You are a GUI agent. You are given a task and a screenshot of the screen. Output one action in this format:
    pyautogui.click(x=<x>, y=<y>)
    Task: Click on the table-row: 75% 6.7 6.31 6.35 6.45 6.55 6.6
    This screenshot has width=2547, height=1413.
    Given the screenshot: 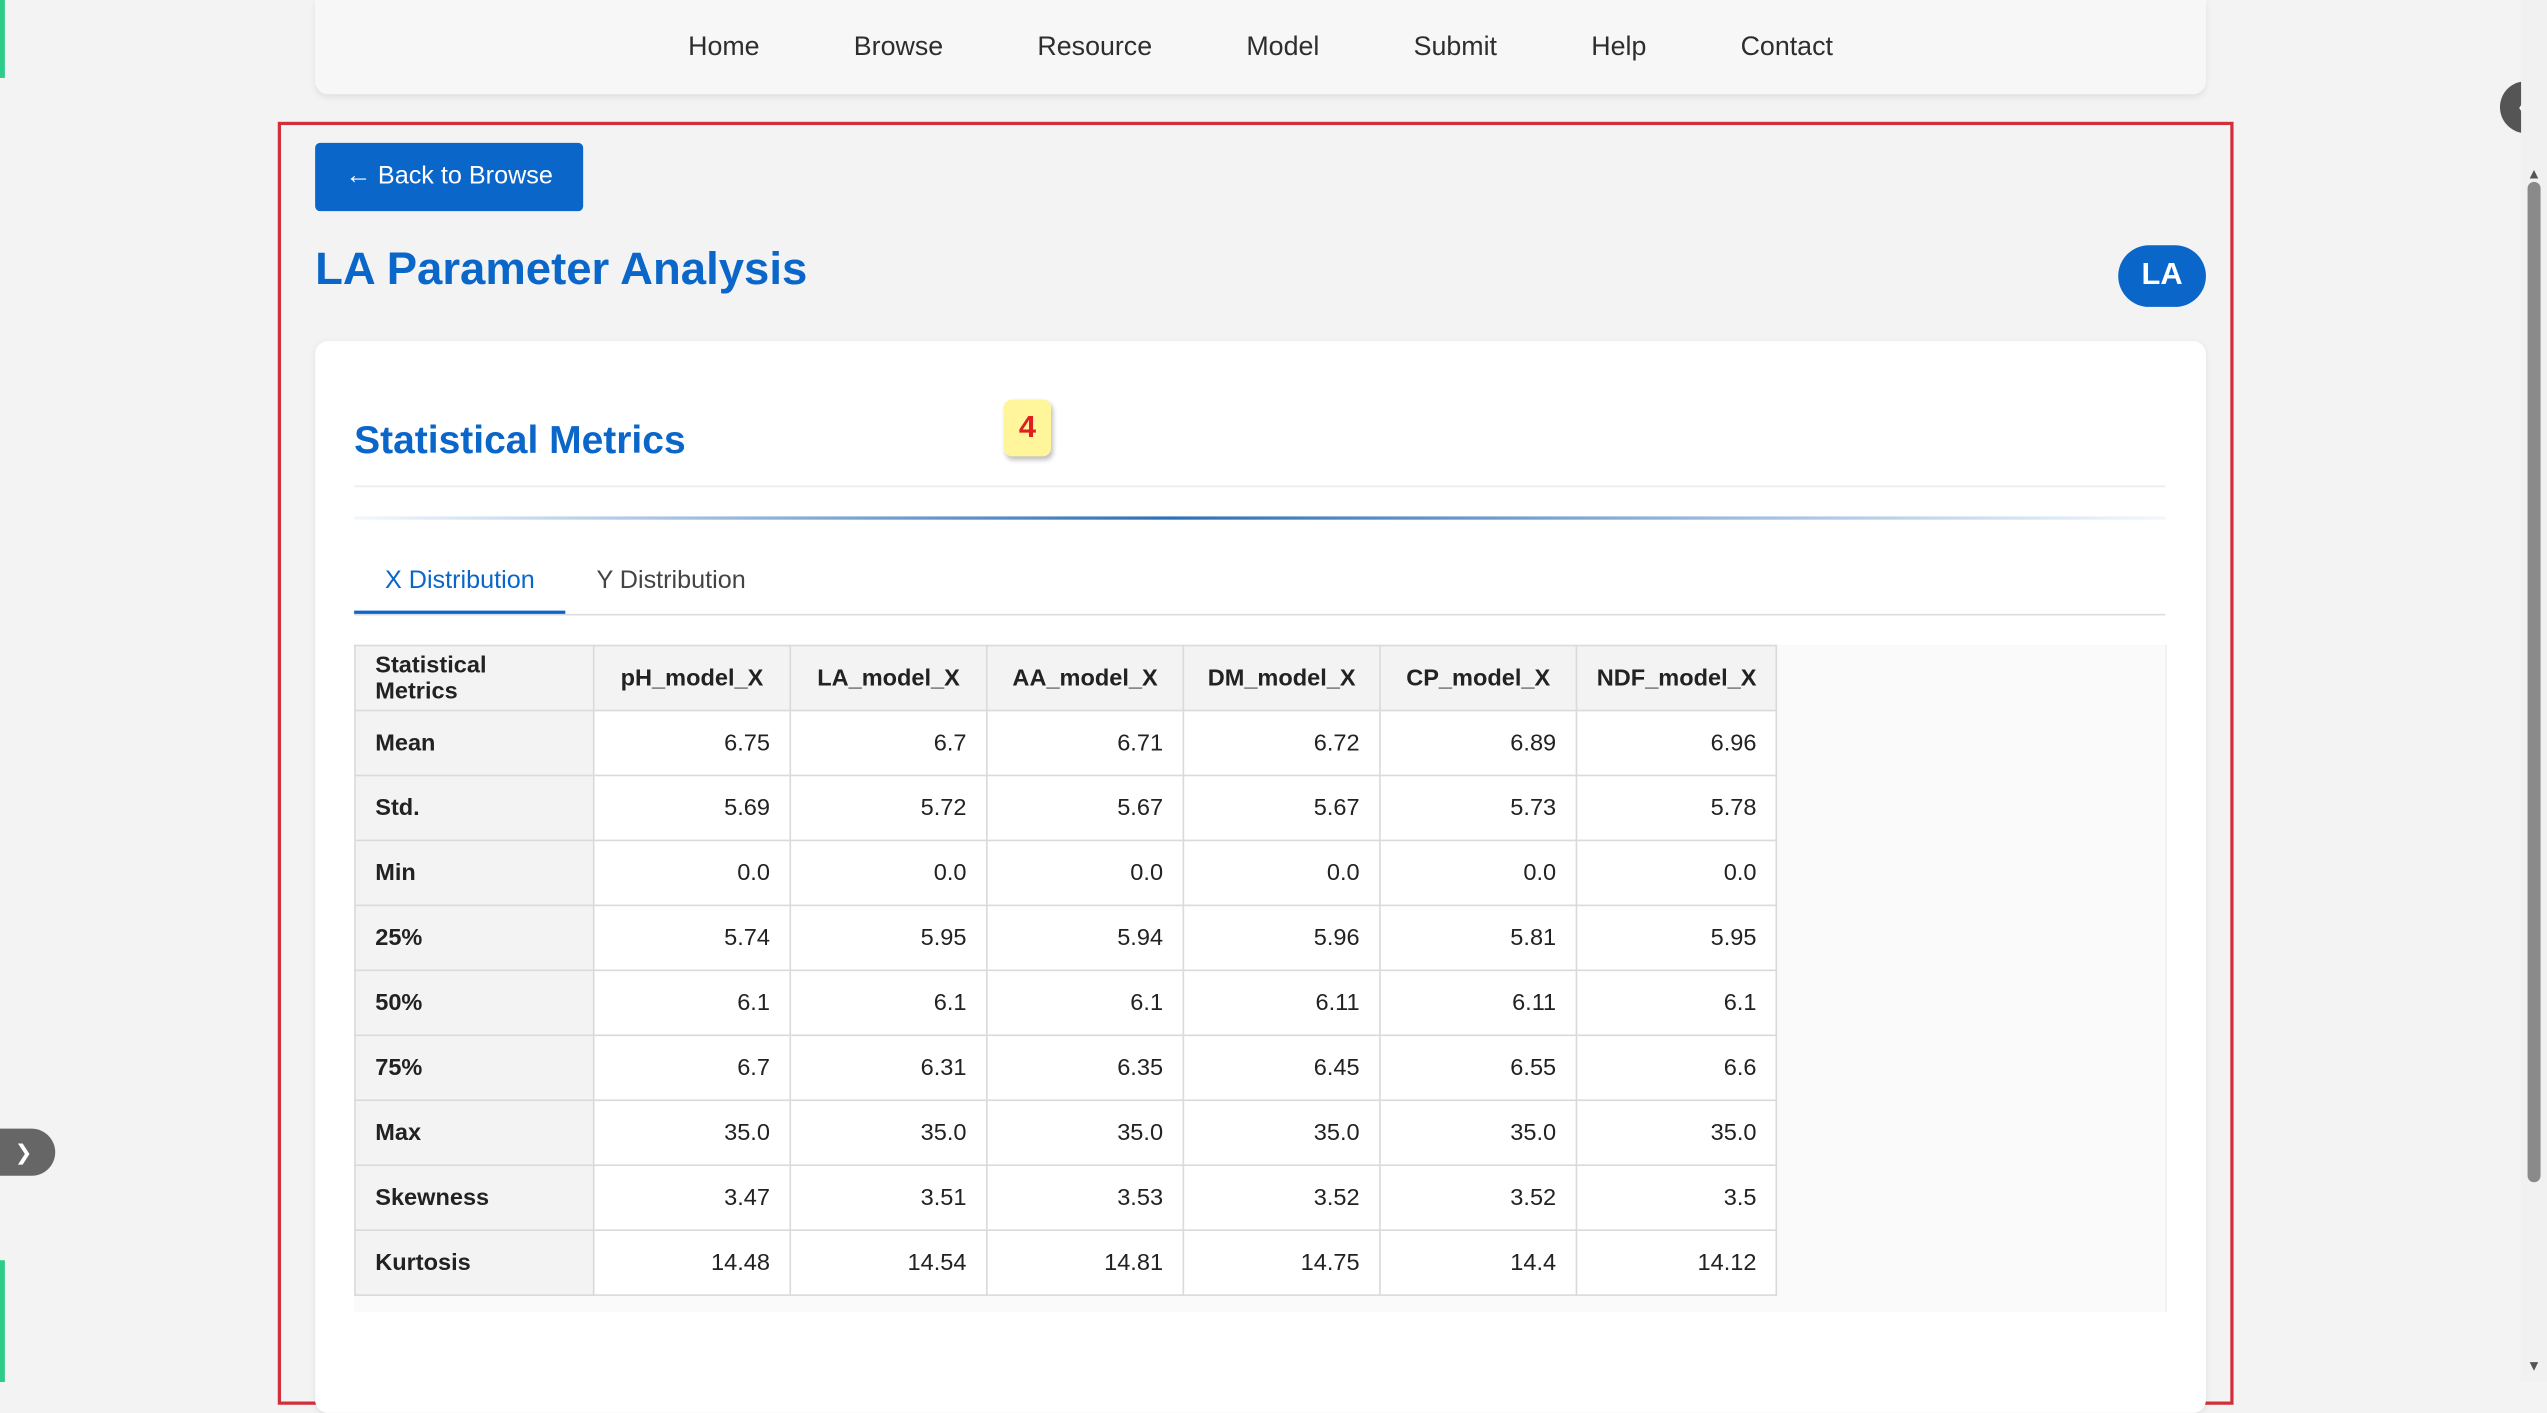 What is the action you would take?
    pyautogui.click(x=1066, y=1068)
    